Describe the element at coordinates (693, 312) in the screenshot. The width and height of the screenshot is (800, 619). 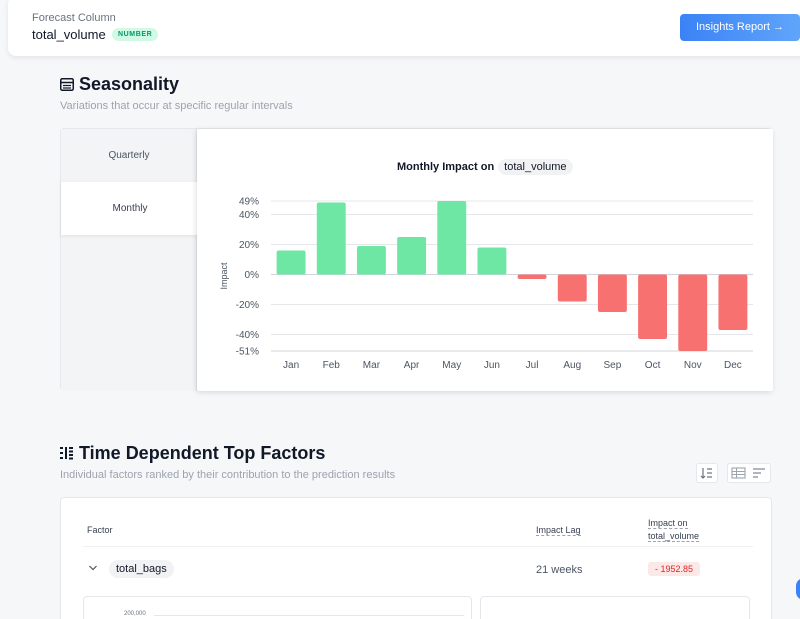
I see `bar-nov` at that location.